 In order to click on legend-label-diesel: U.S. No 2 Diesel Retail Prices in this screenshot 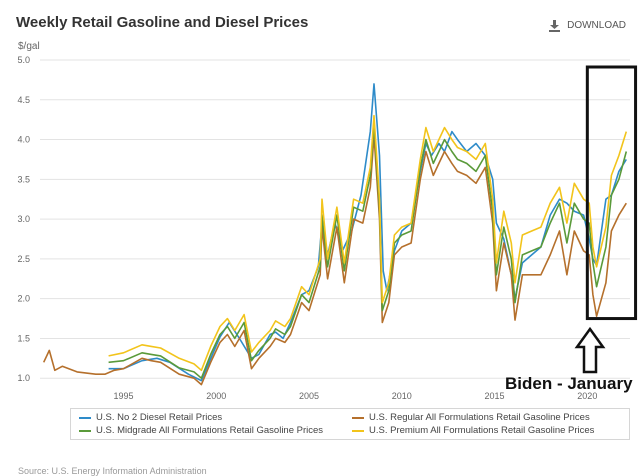, I will do `click(159, 417)`.